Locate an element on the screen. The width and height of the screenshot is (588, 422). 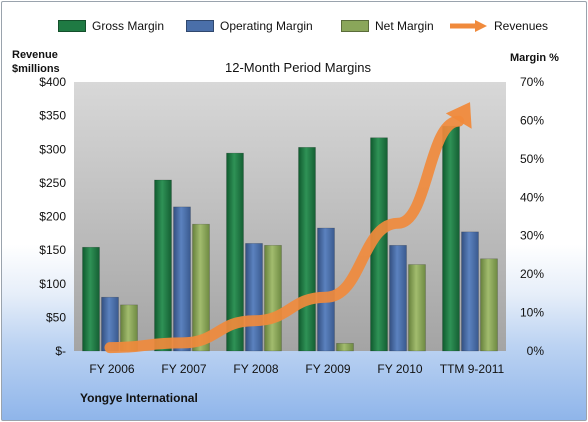
left-tick-label: $150 is located at coordinates (52, 250).